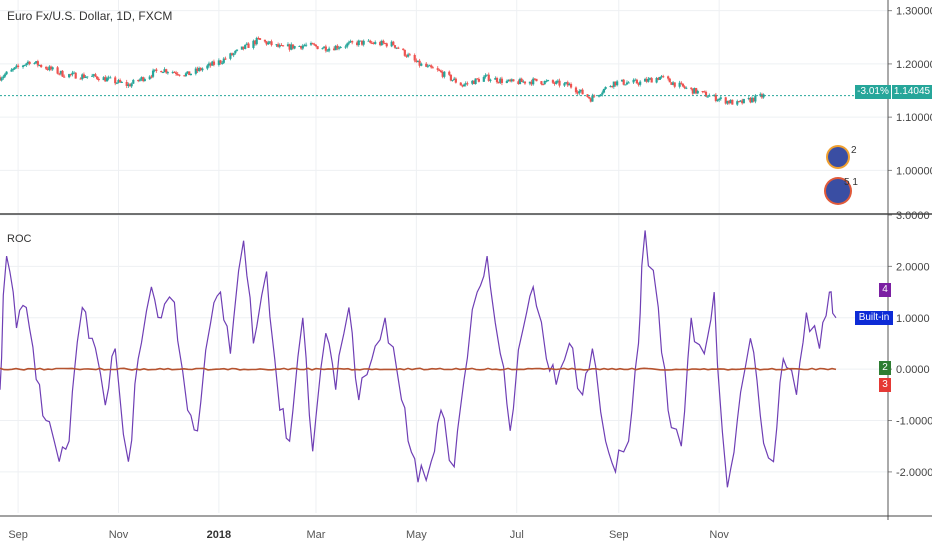  What do you see at coordinates (382, 71) in the screenshot?
I see `price-candles` at bounding box center [382, 71].